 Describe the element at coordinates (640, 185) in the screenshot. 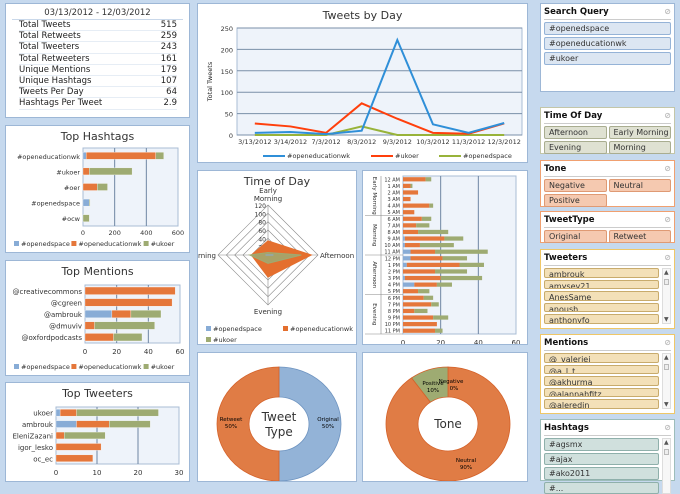

I see `slicer-item: Neutral` at that location.